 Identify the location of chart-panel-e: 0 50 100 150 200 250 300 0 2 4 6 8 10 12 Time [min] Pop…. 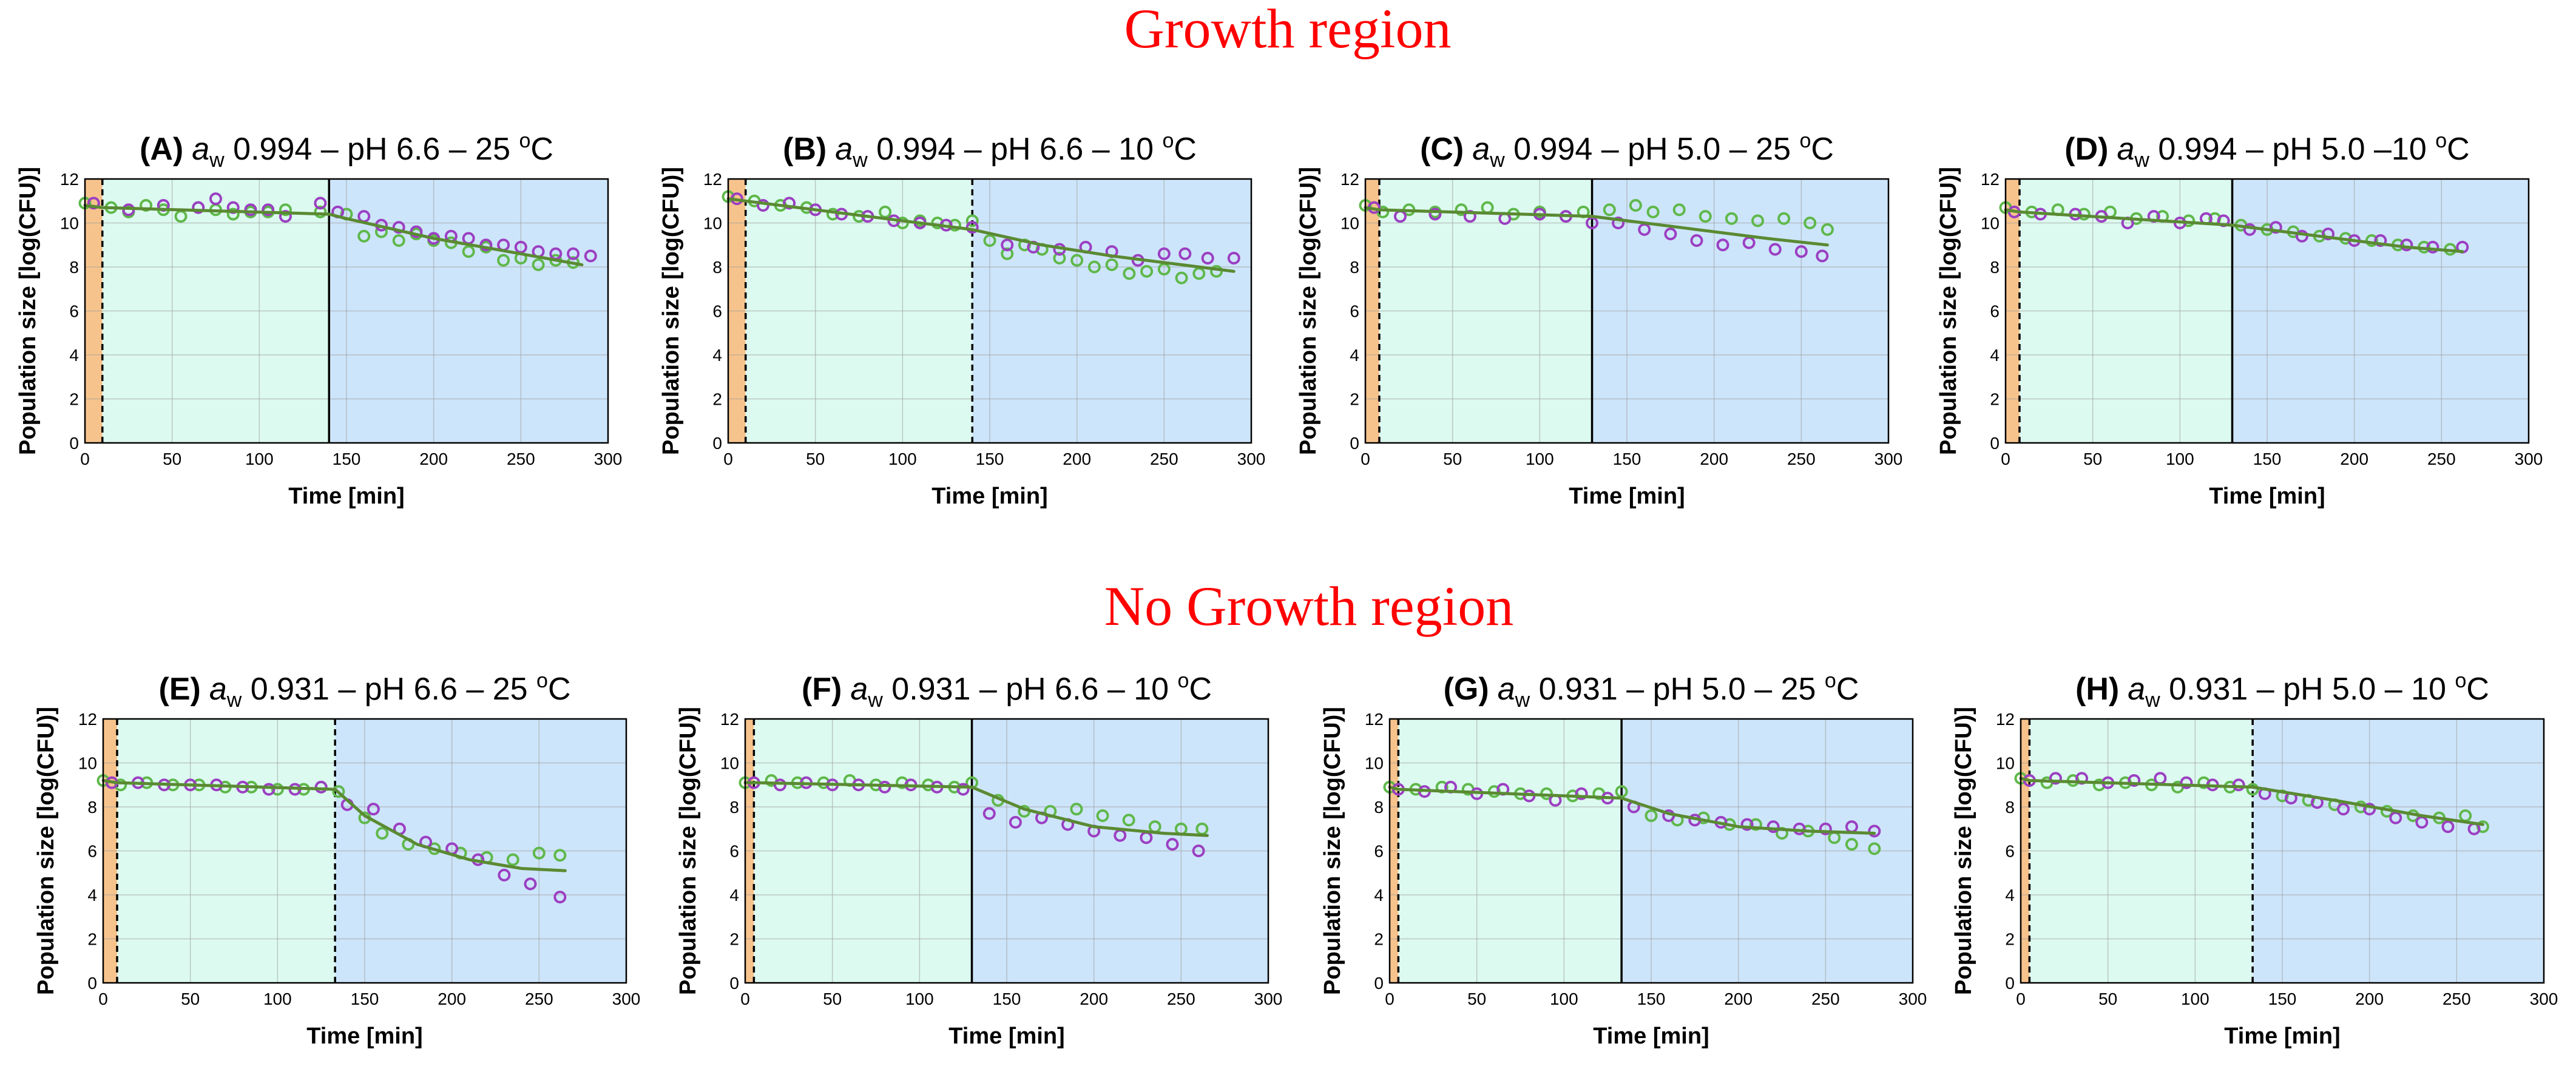
(336, 859).